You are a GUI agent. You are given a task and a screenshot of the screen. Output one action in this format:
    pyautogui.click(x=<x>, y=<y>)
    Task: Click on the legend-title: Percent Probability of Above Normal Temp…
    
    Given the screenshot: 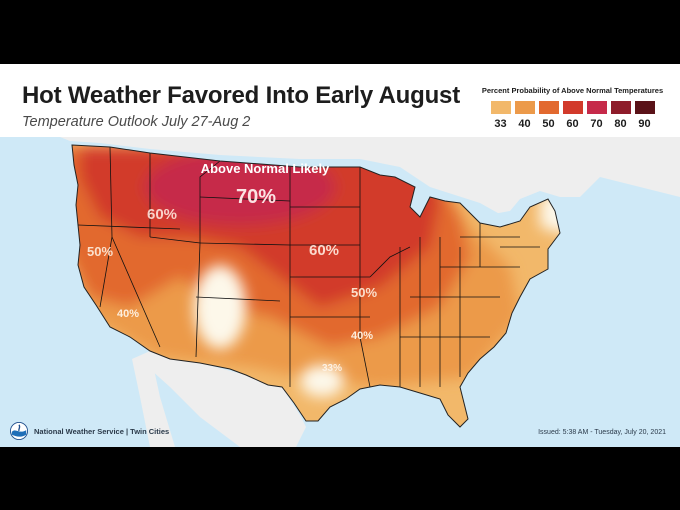 What is the action you would take?
    pyautogui.click(x=572, y=90)
    